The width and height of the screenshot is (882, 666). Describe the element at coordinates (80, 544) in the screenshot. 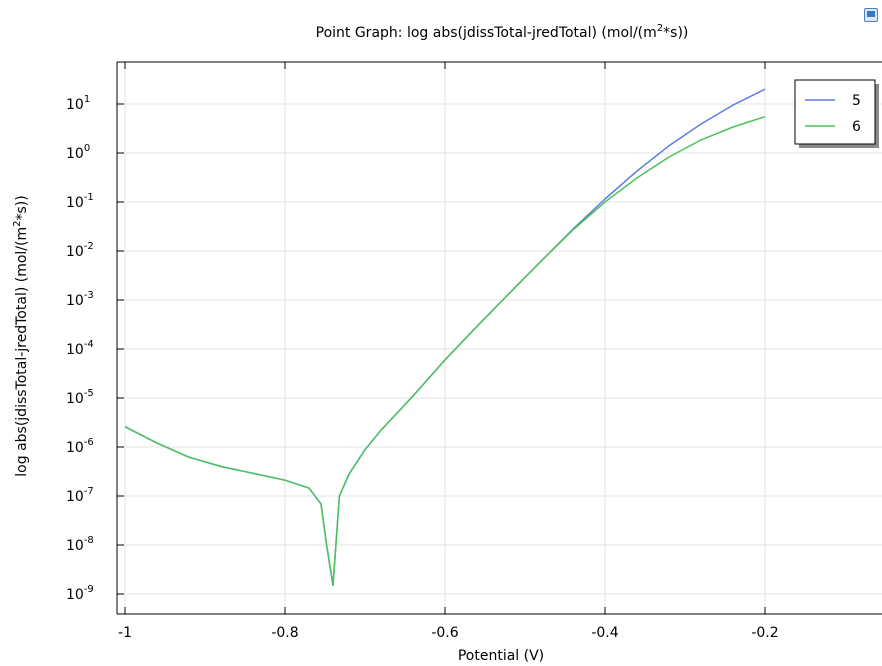

I see `y-tick-label: 10⁻⁸` at that location.